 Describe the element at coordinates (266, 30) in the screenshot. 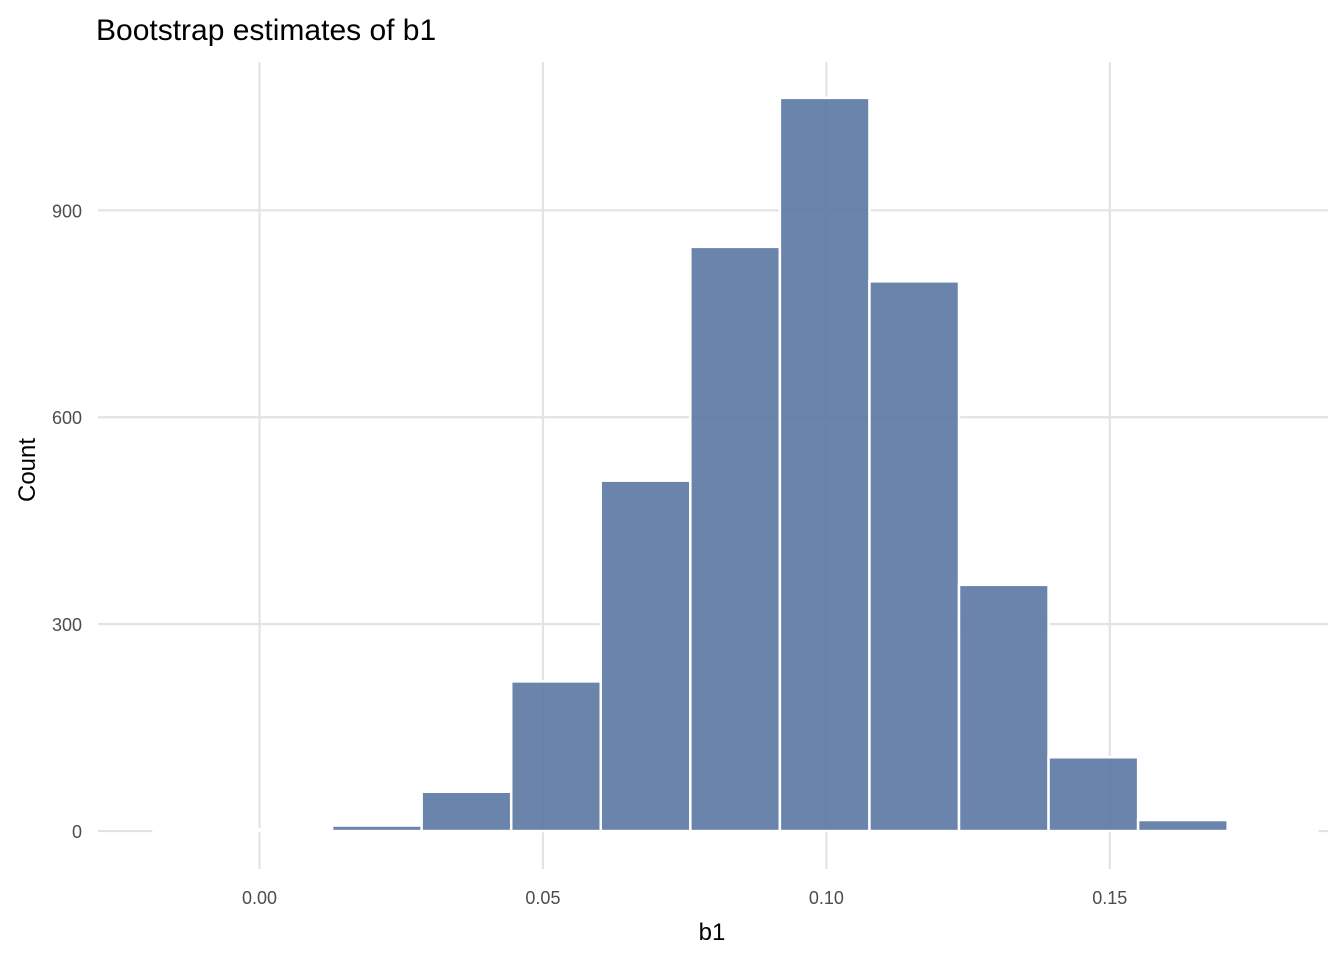

I see `chart-title: Bootstrap estimates of b1` at that location.